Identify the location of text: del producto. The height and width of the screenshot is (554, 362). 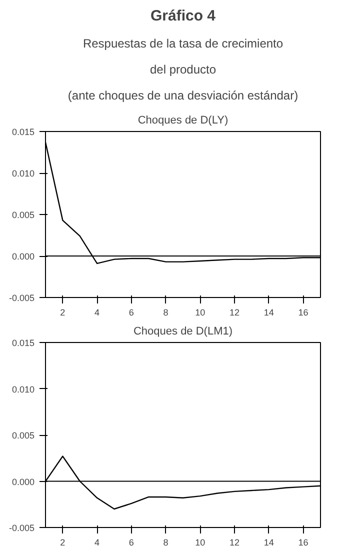
(183, 69).